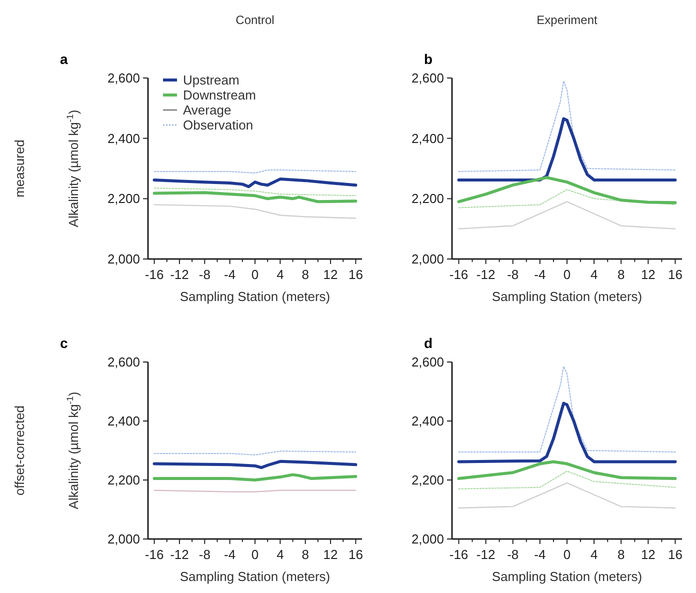 The image size is (696, 593). What do you see at coordinates (219, 95) in the screenshot?
I see `legend-label: Downstream` at bounding box center [219, 95].